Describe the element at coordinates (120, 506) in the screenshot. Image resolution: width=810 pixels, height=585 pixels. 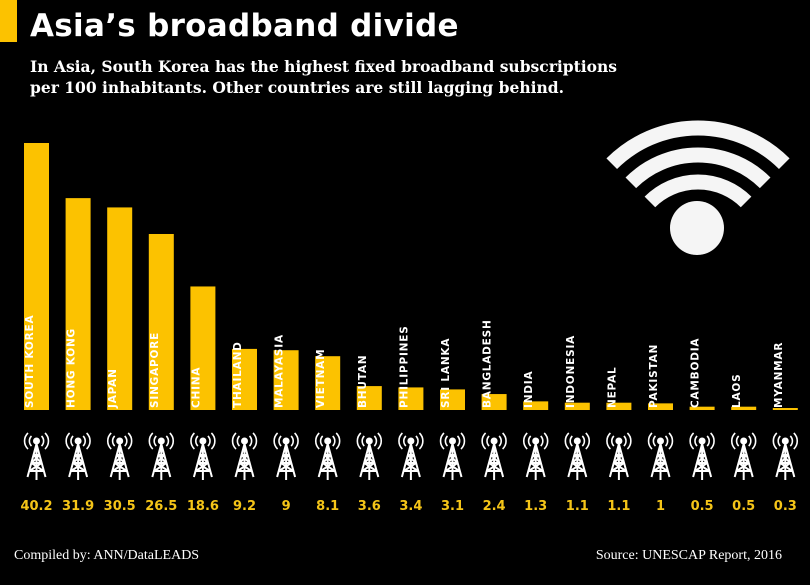
I see `value-label: 30.5` at that location.